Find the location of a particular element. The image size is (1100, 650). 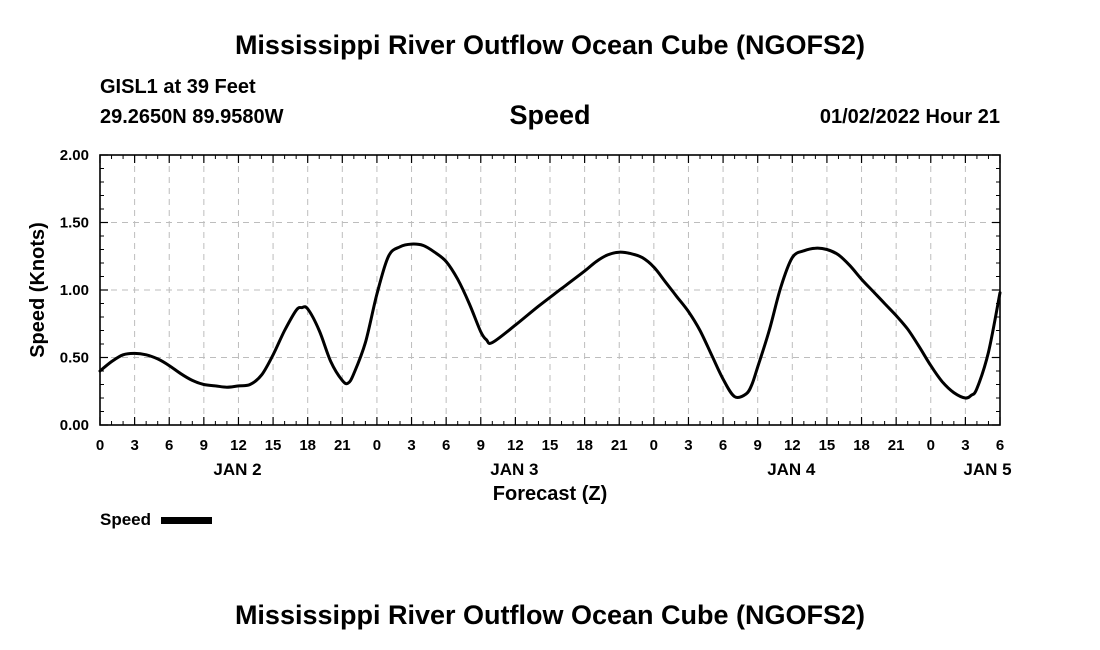

x-axis-title: Forecast (Z) is located at coordinates (550, 494).